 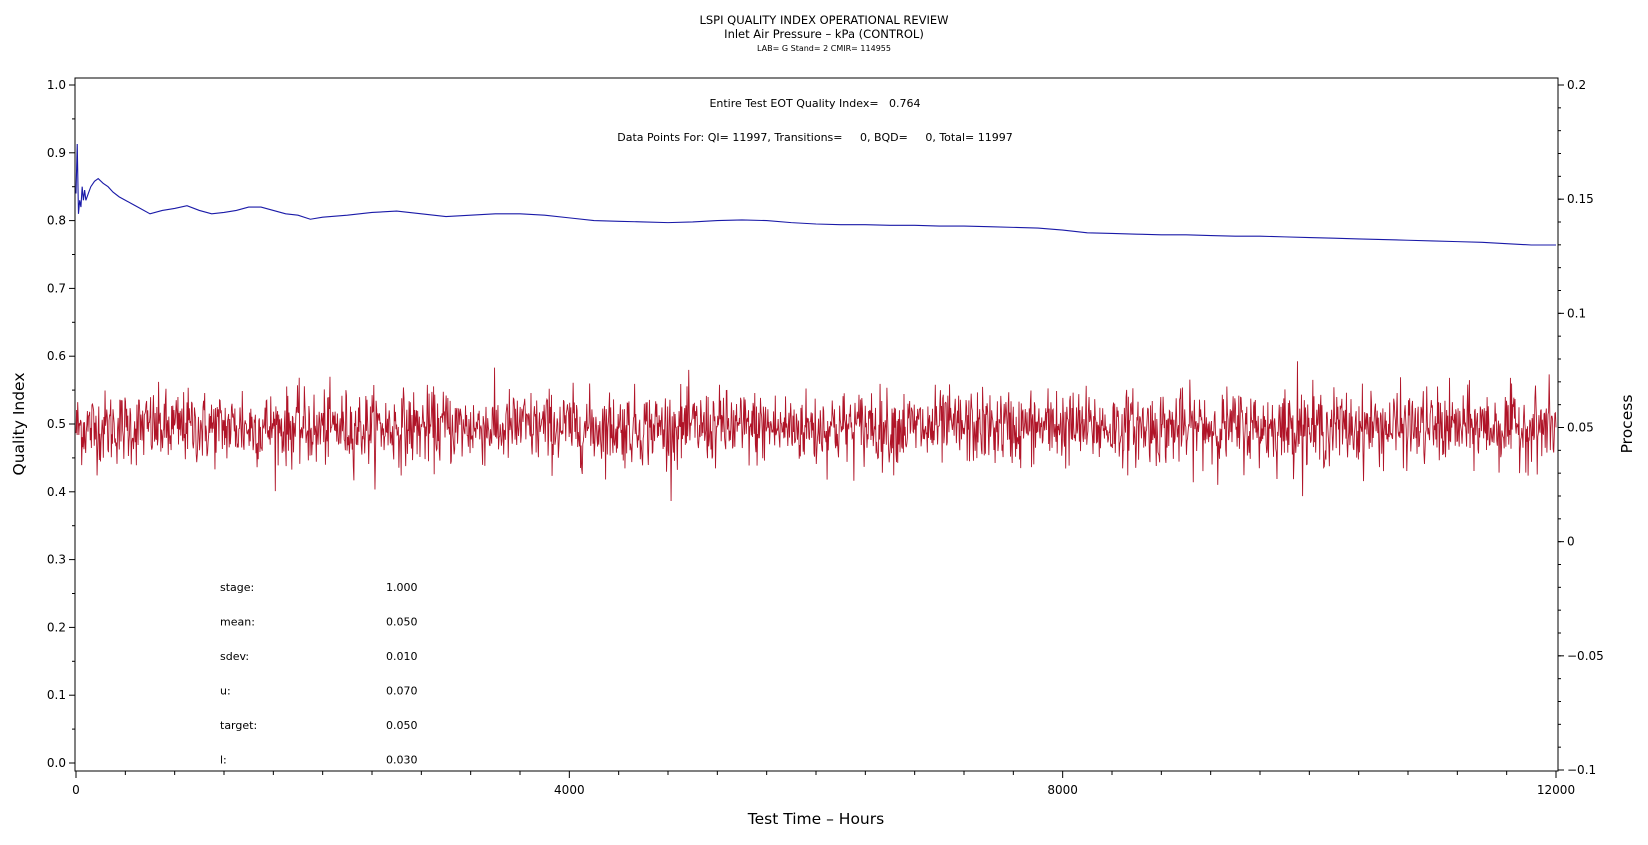 What do you see at coordinates (56, 763) in the screenshot?
I see `y-tick-label: 0.0` at bounding box center [56, 763].